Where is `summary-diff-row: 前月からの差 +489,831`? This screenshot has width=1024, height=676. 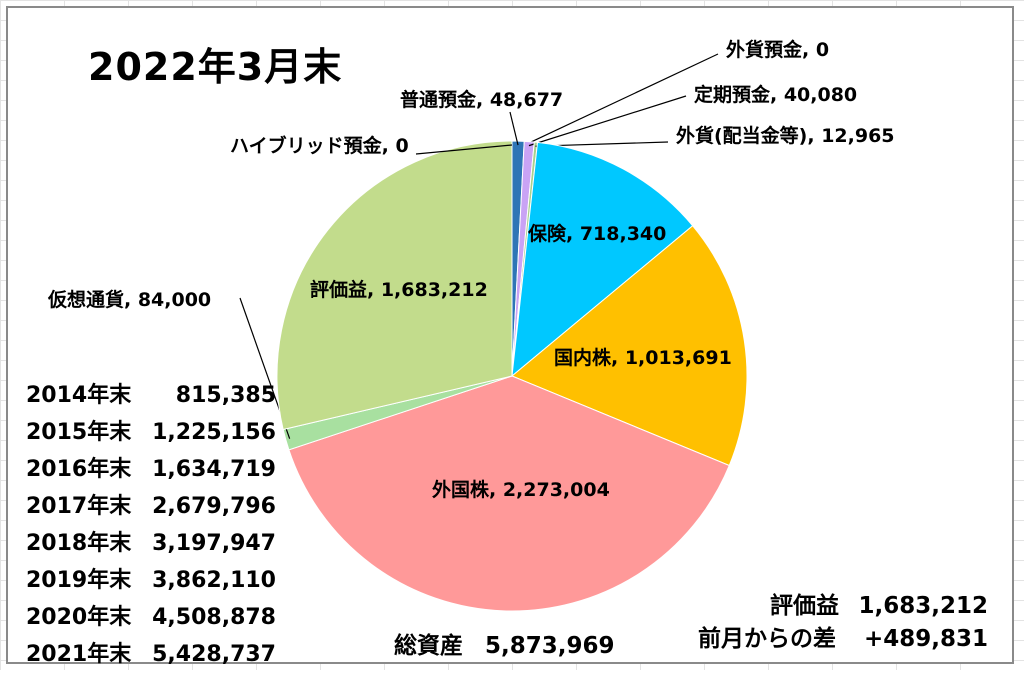
summary-diff-row: 前月からの差 +489,831 is located at coordinates (843, 639).